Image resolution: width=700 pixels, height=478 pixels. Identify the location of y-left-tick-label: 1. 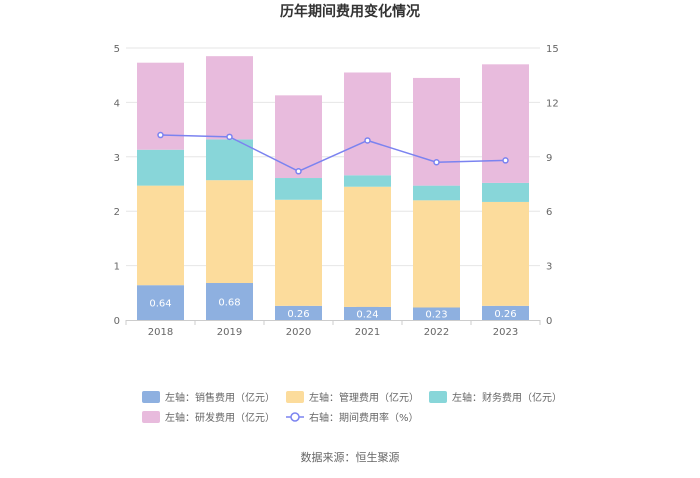
(117, 267).